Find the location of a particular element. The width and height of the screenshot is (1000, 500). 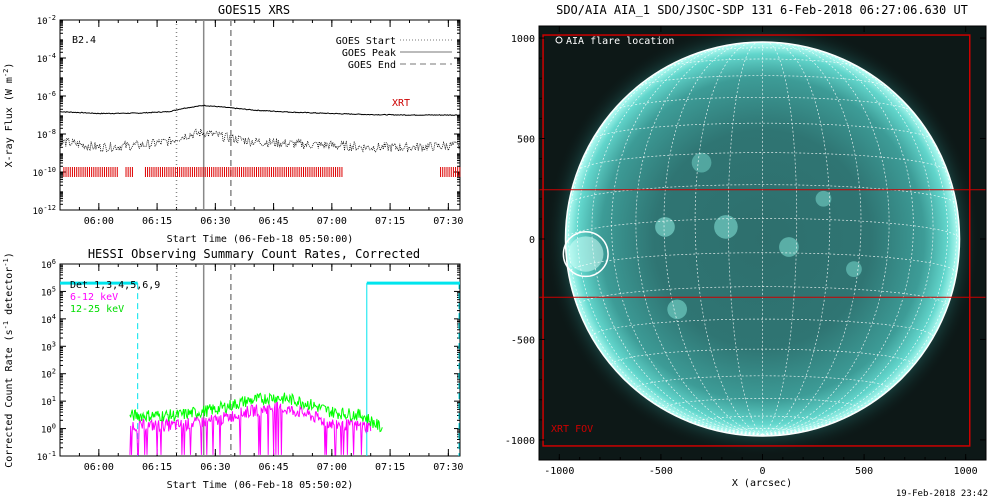

goes-x-tick-label: 06:30 is located at coordinates (215, 221).